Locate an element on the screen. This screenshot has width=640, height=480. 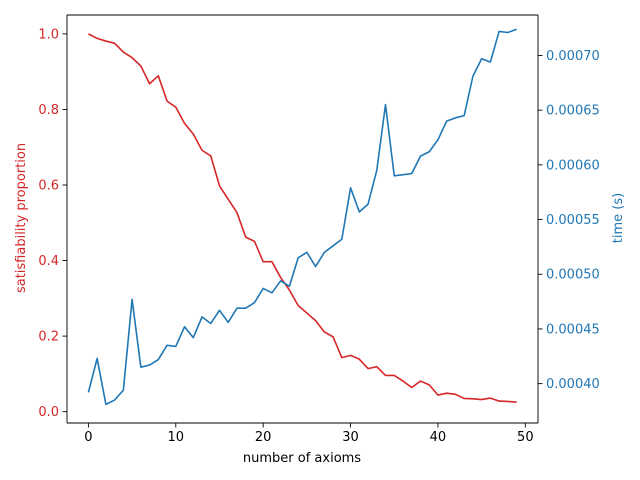
x-tick-label: 0 is located at coordinates (88, 437).